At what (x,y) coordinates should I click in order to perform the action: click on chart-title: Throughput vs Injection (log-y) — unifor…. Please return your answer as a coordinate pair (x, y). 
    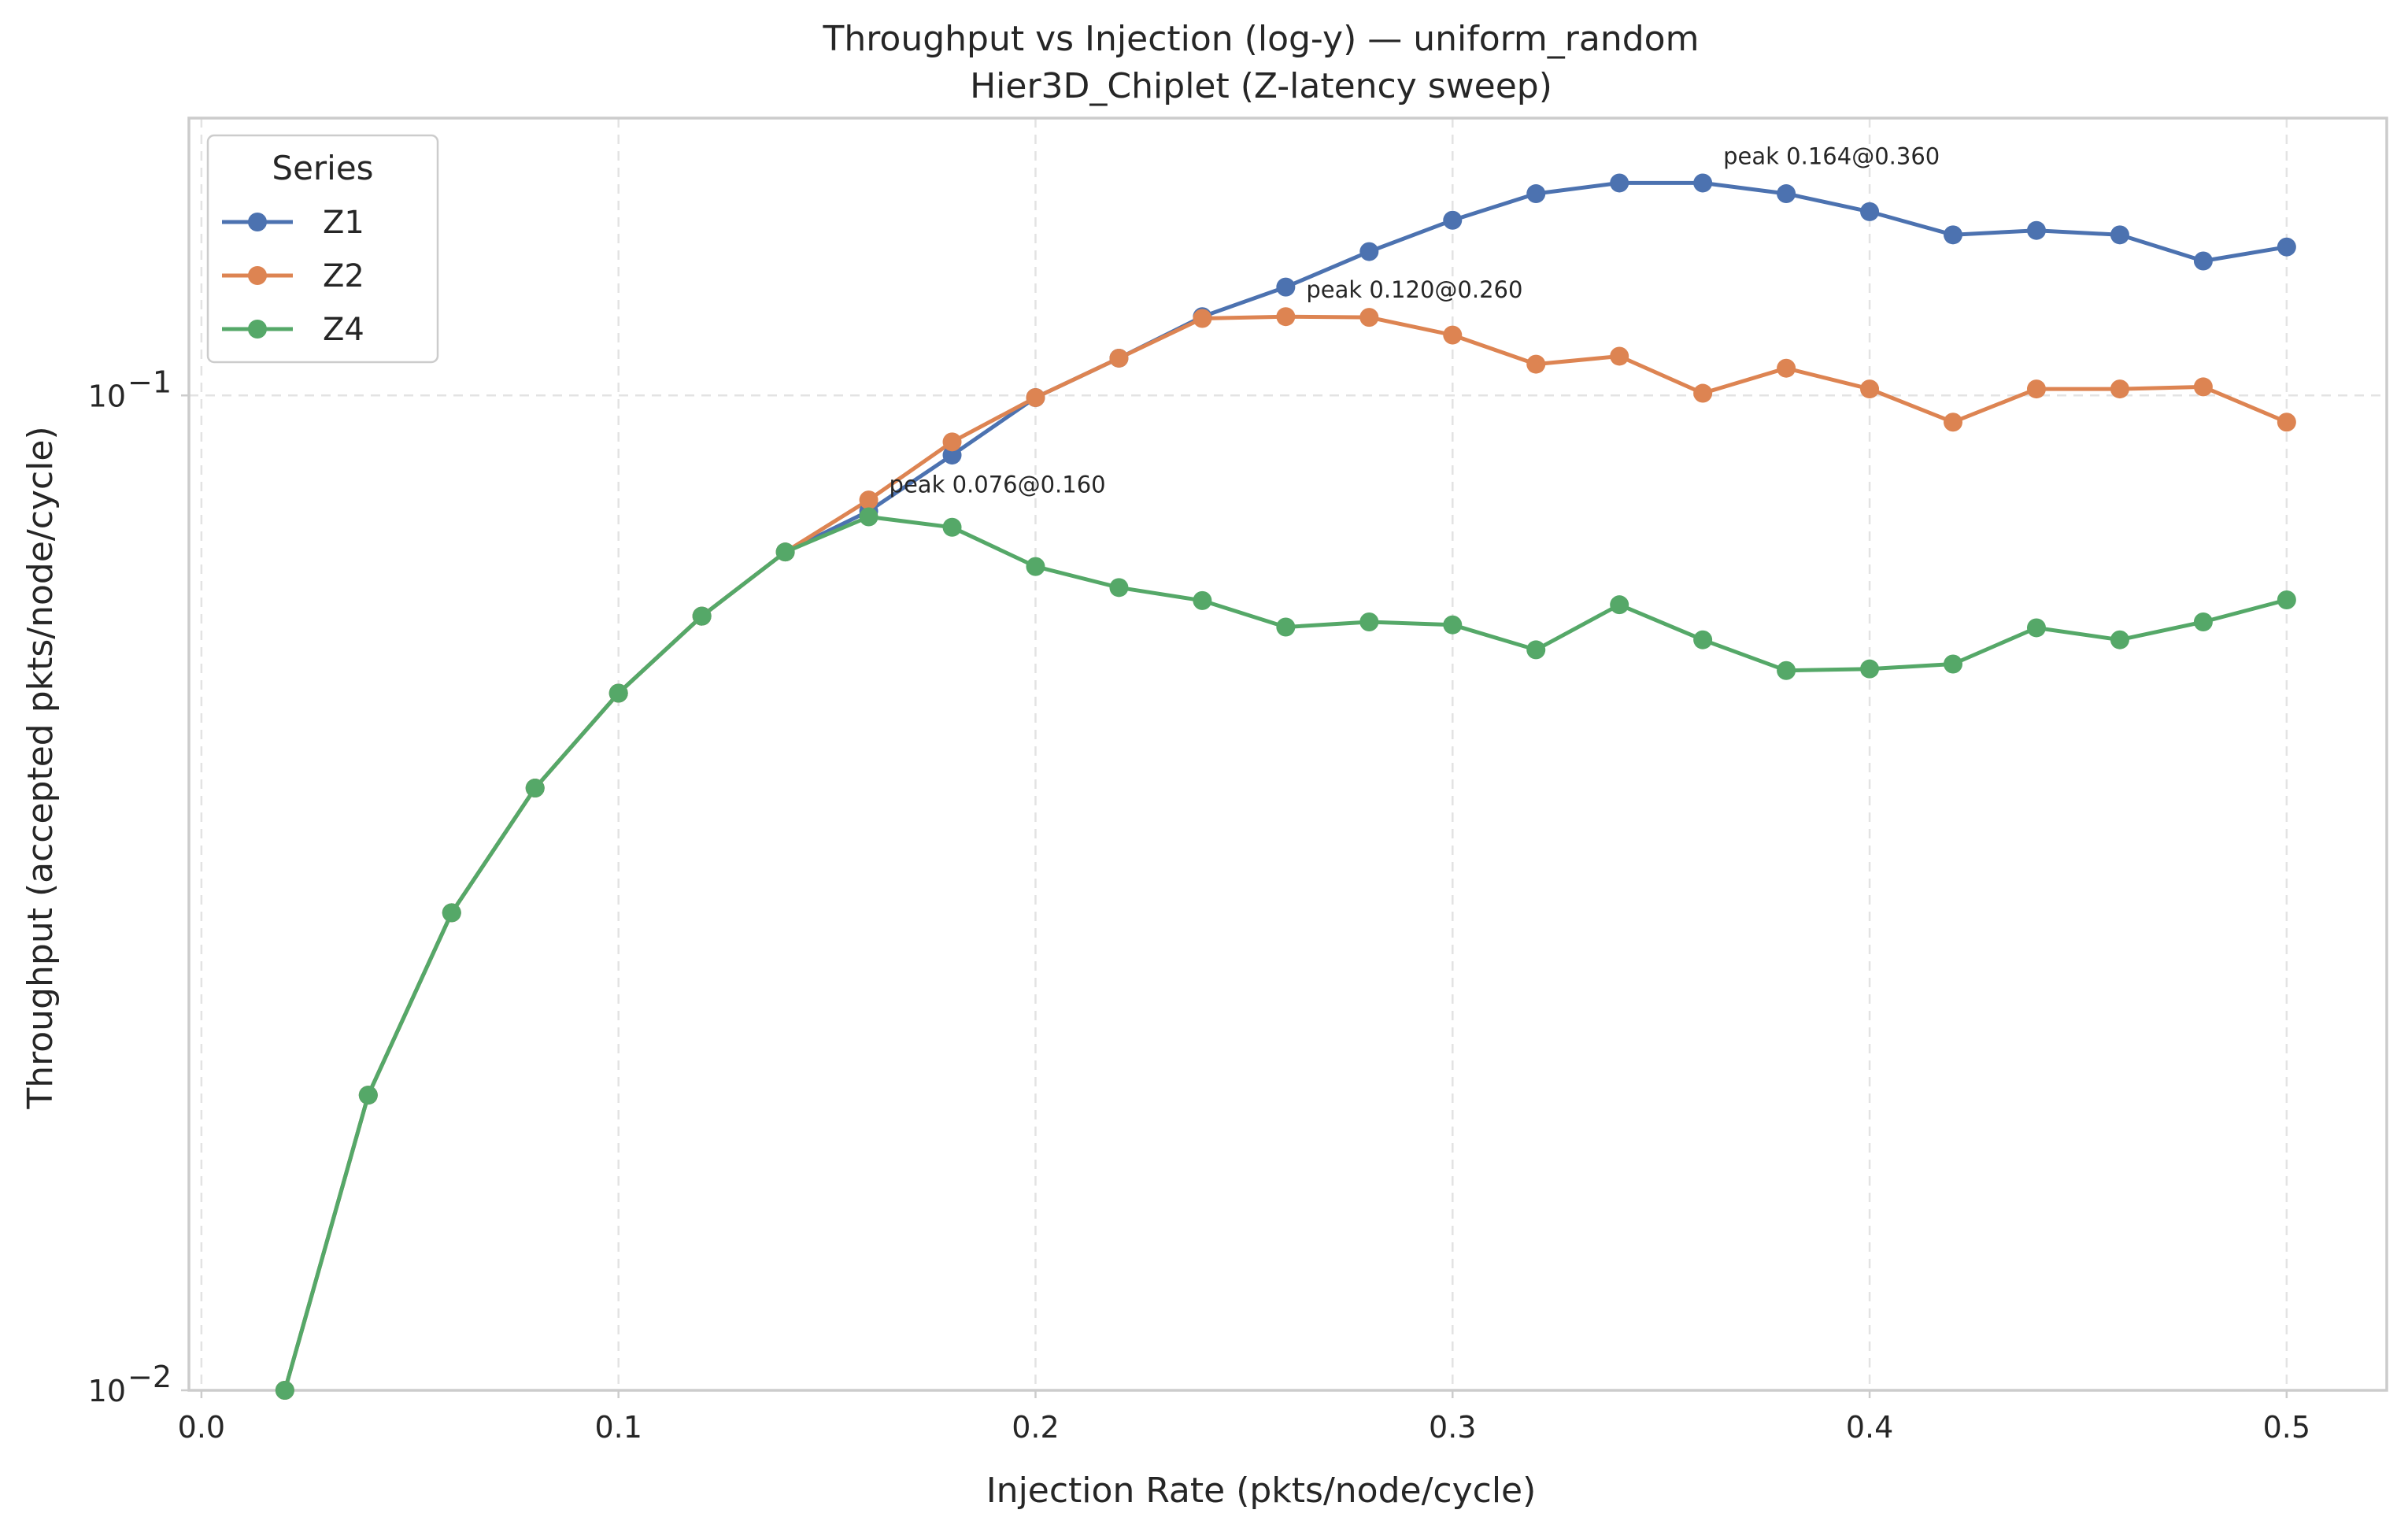
    Looking at the image, I should click on (1261, 39).